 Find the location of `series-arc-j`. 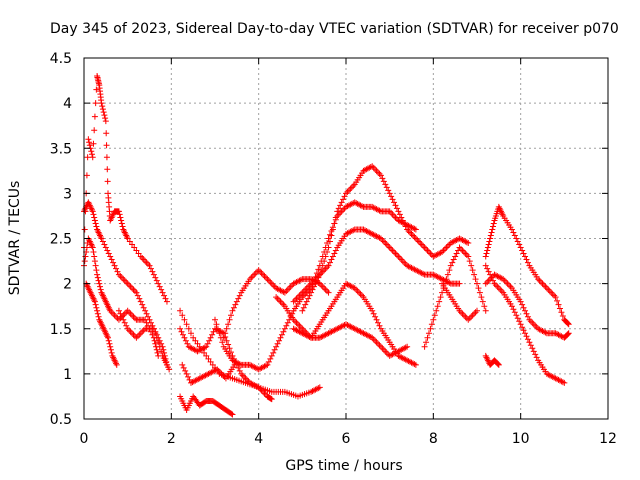

series-arc-j is located at coordinates (315, 286).